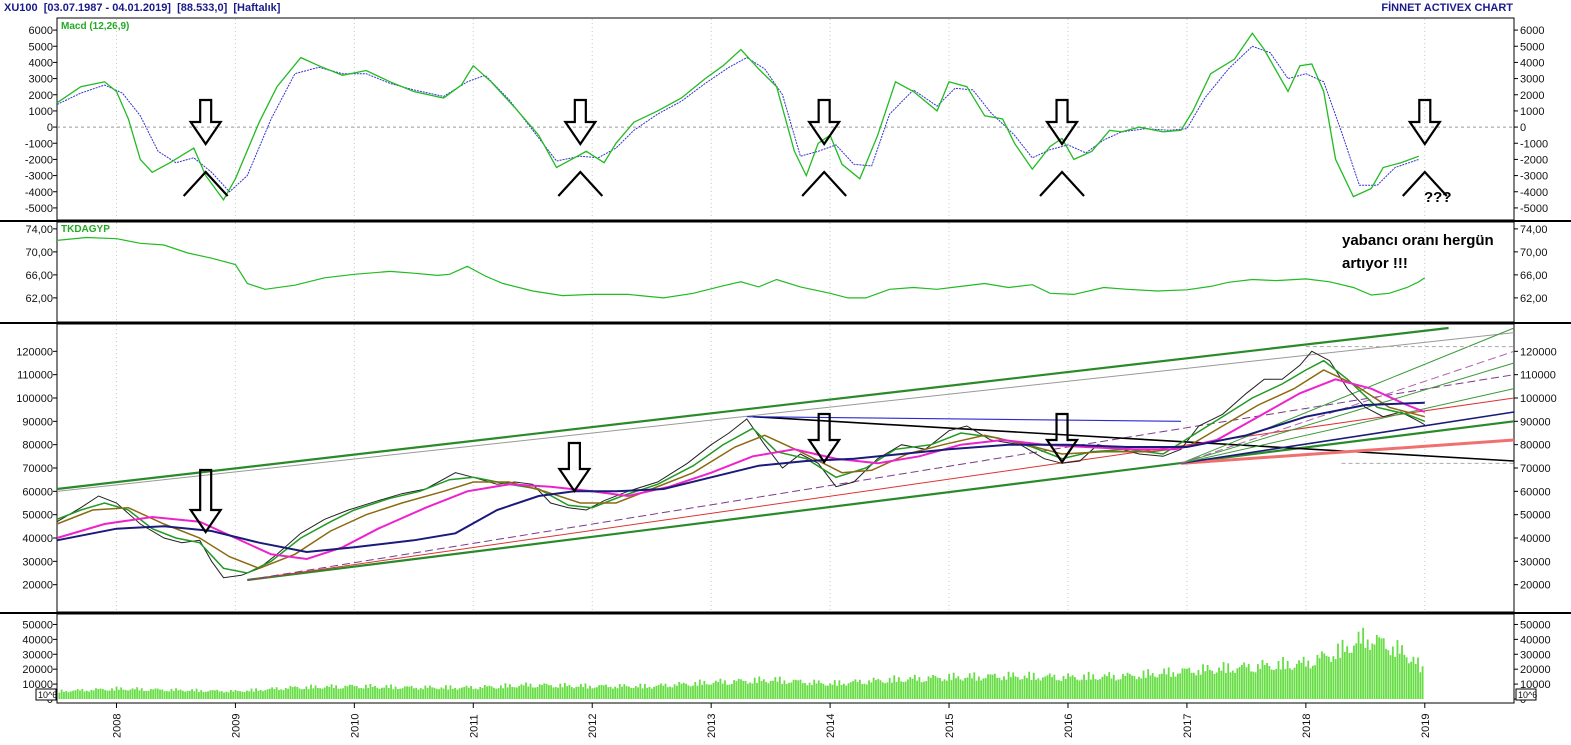 The width and height of the screenshot is (1571, 745). What do you see at coordinates (1438, 197) in the screenshot?
I see `question-marks: ???` at bounding box center [1438, 197].